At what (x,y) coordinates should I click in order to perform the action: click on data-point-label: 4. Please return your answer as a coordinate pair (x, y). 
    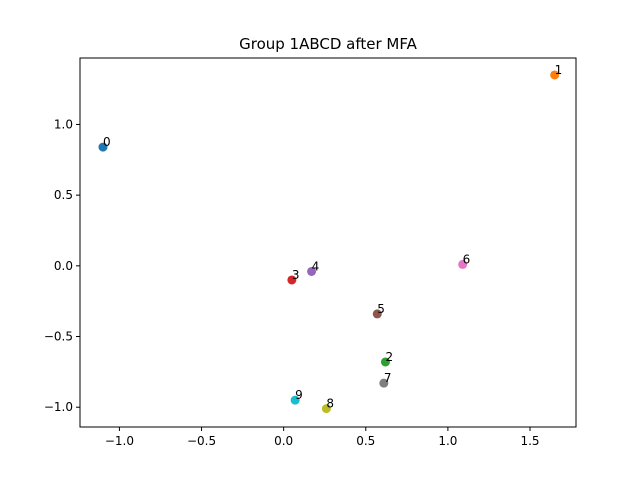
    Looking at the image, I should click on (316, 266).